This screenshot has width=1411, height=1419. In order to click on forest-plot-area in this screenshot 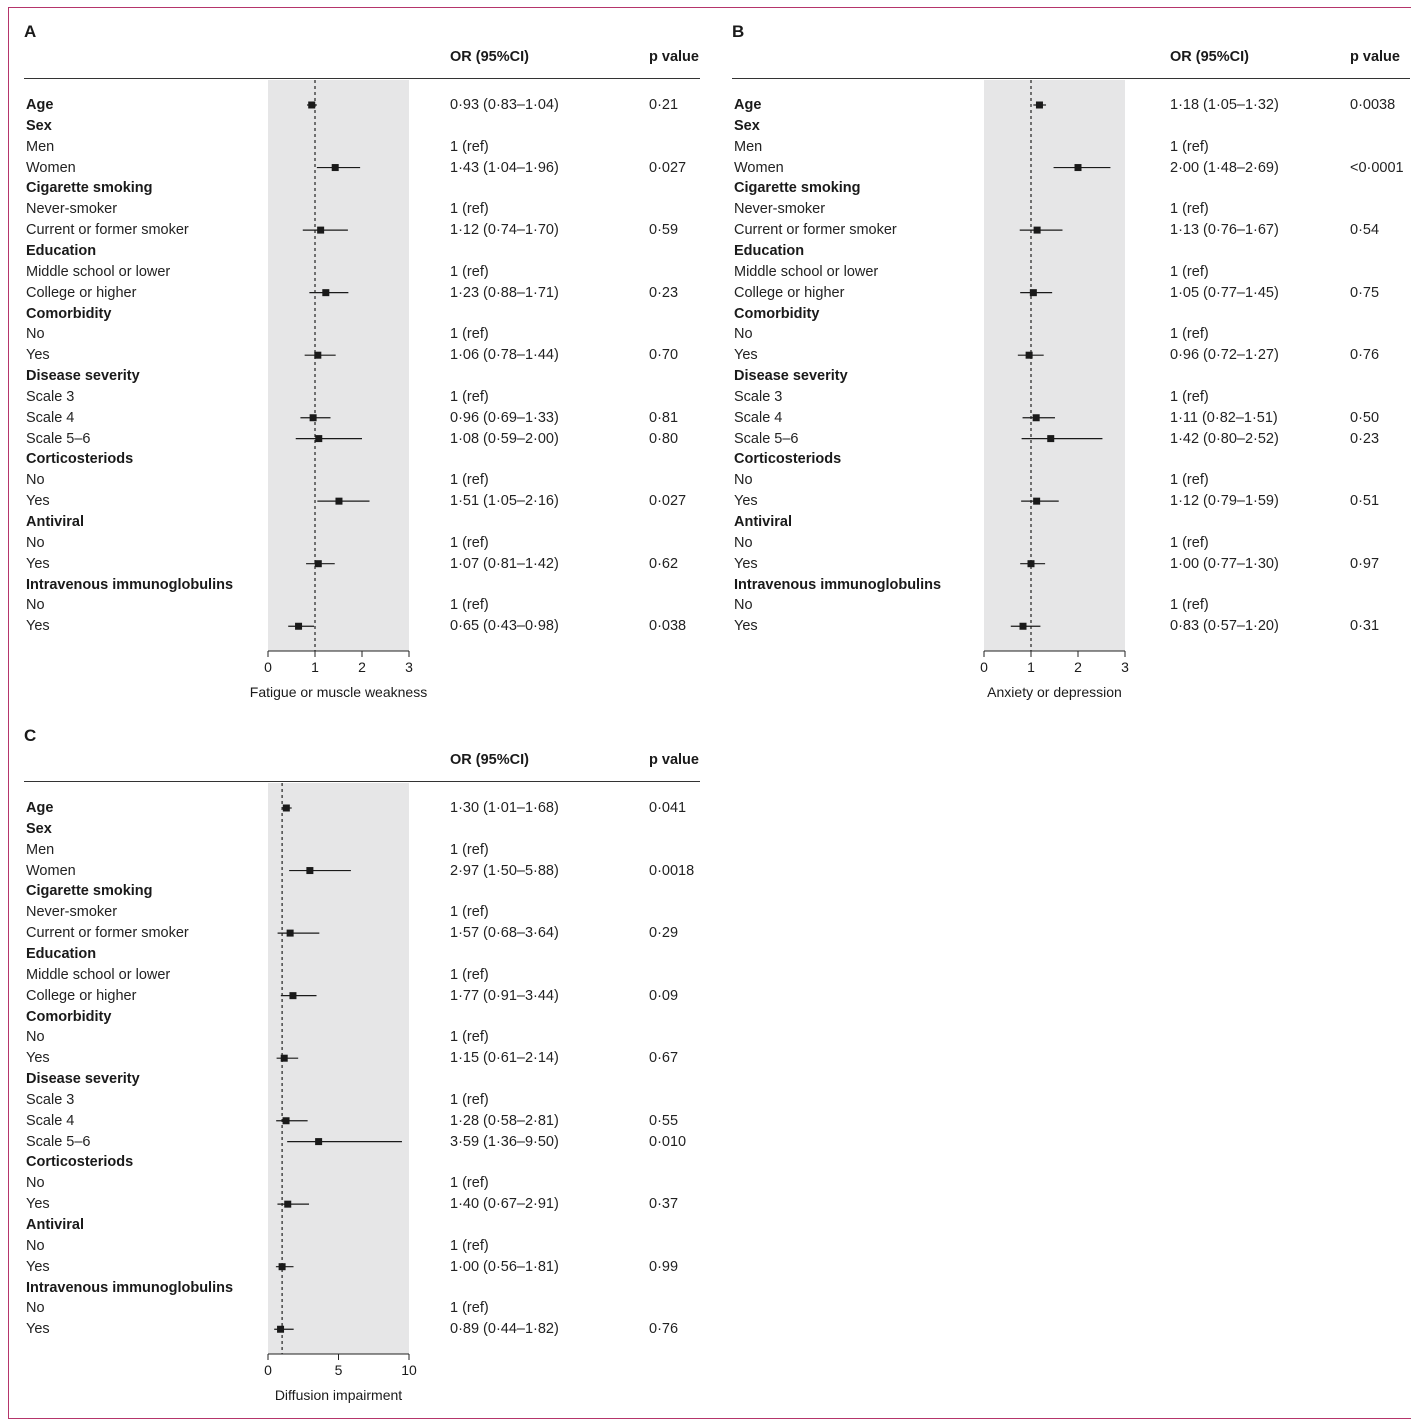, I will do `click(338, 368)`.